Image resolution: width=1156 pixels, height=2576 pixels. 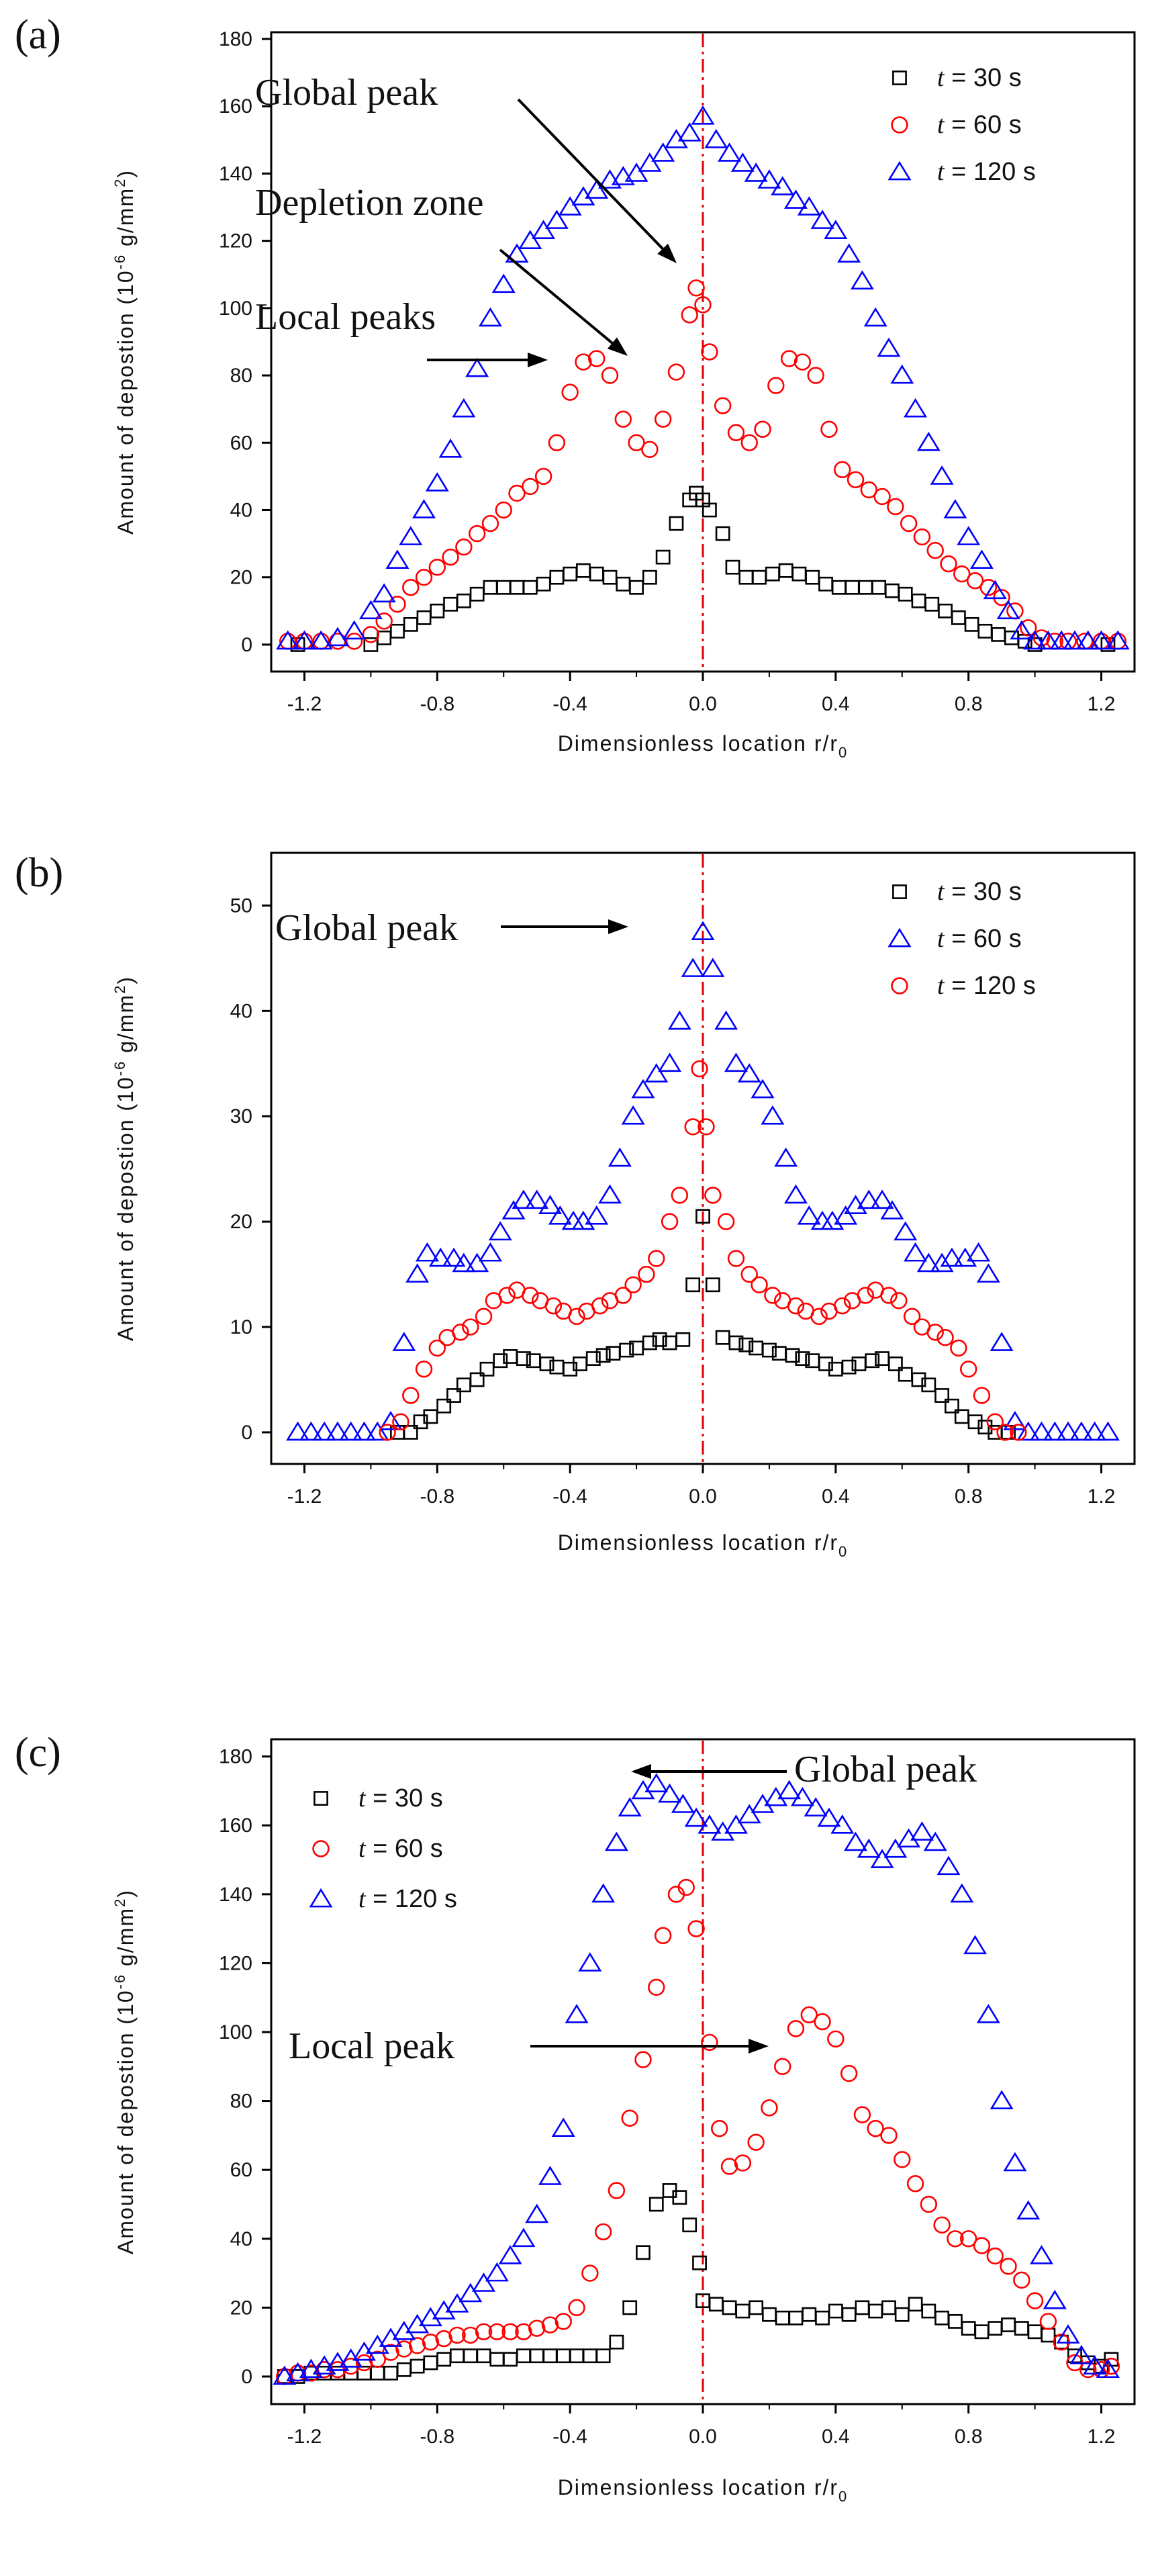 What do you see at coordinates (236, 1895) in the screenshot?
I see `y-tick-label: 140` at bounding box center [236, 1895].